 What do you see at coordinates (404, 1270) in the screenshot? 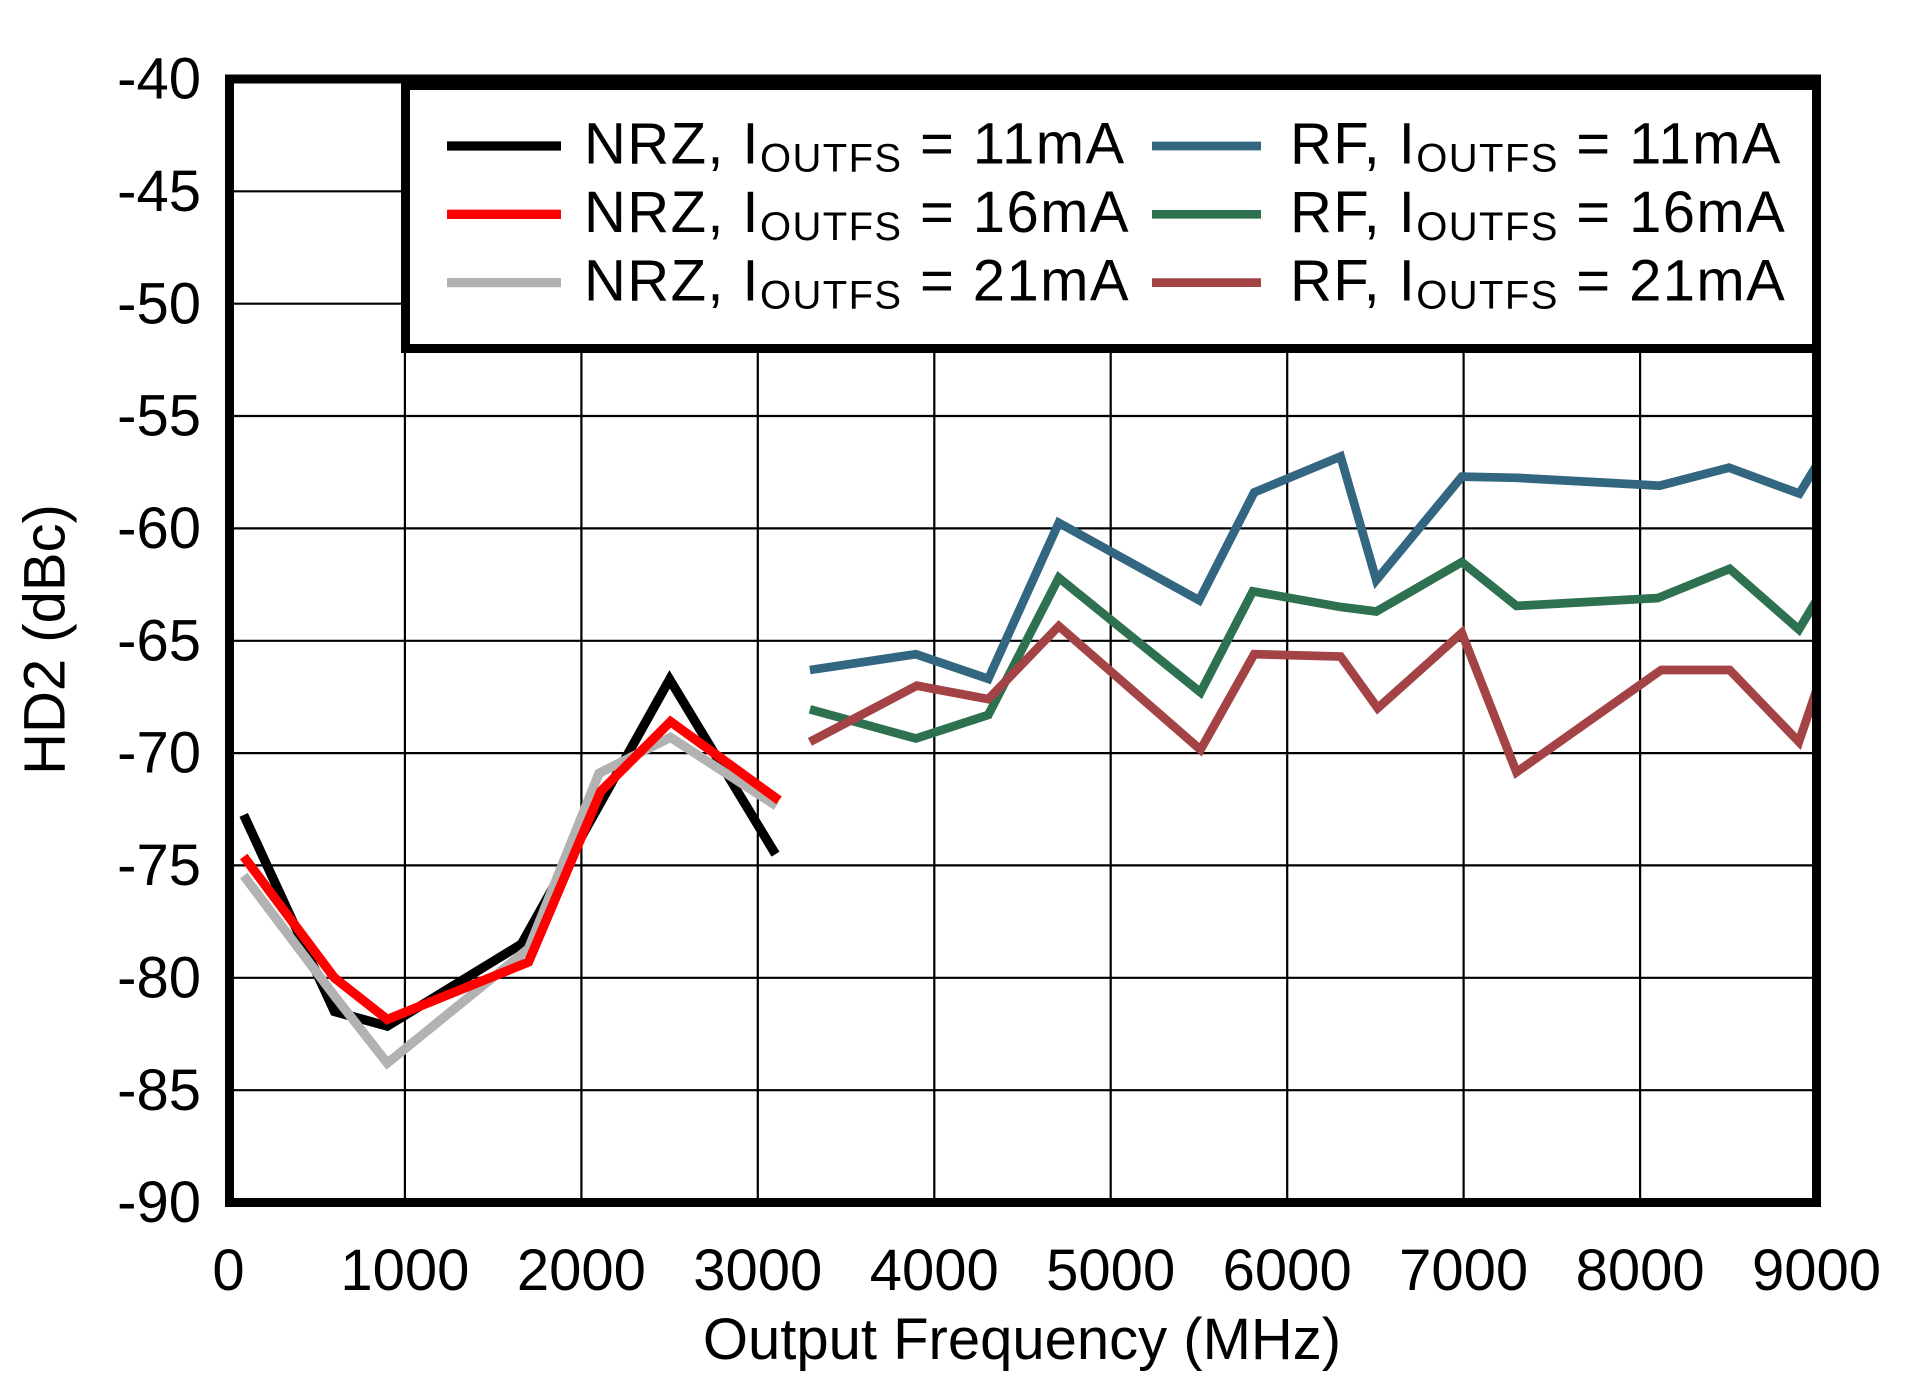
I see `svg-text: 1000` at bounding box center [404, 1270].